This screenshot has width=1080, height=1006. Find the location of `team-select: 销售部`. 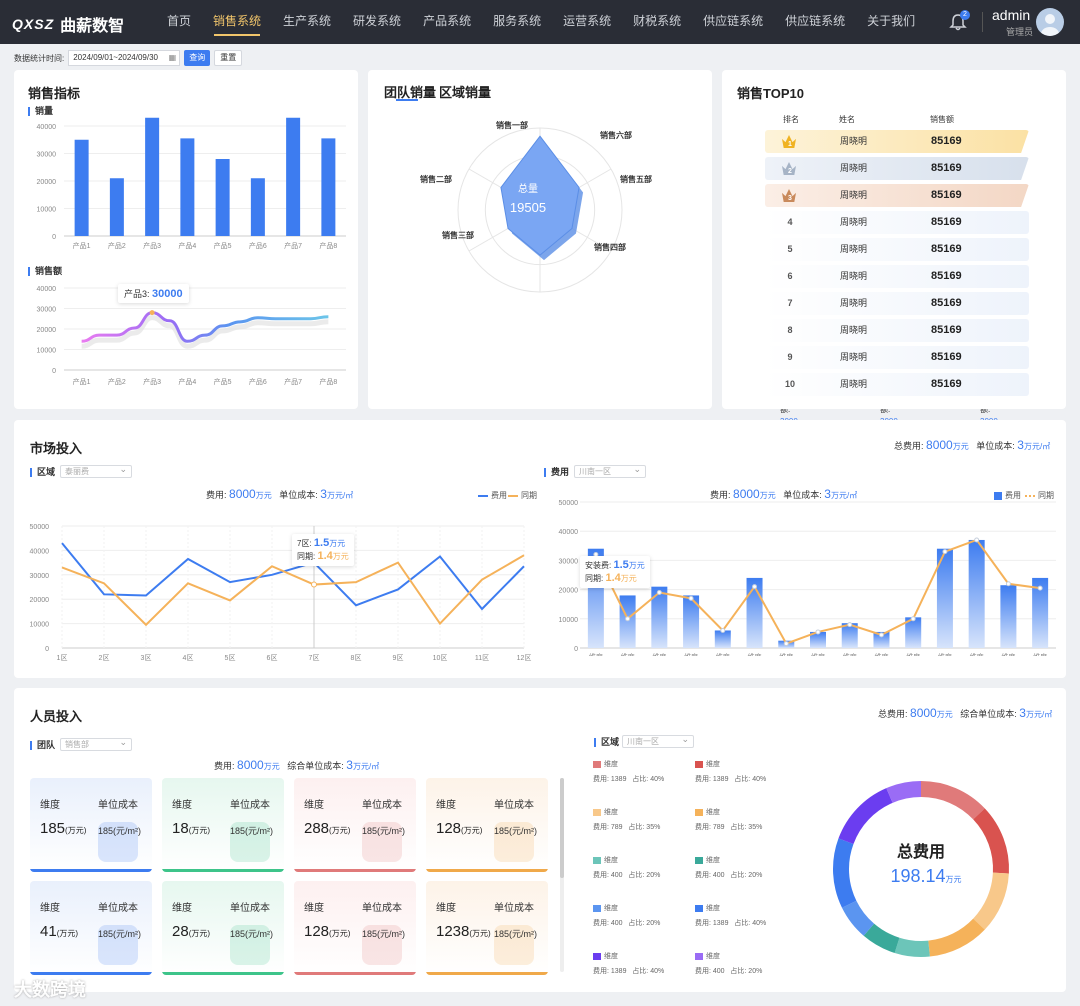

team-select: 销售部 is located at coordinates (96, 744).